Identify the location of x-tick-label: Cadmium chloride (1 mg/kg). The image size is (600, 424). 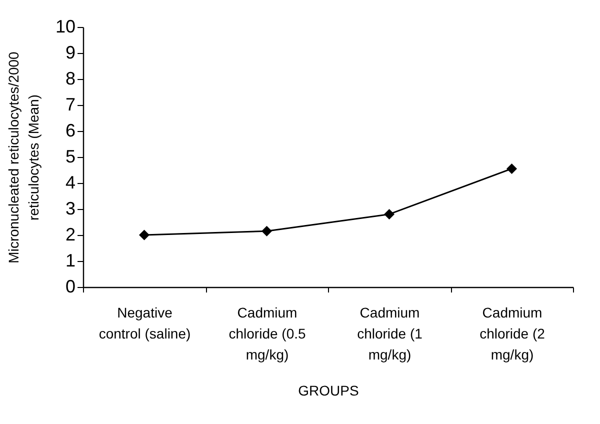
(390, 333).